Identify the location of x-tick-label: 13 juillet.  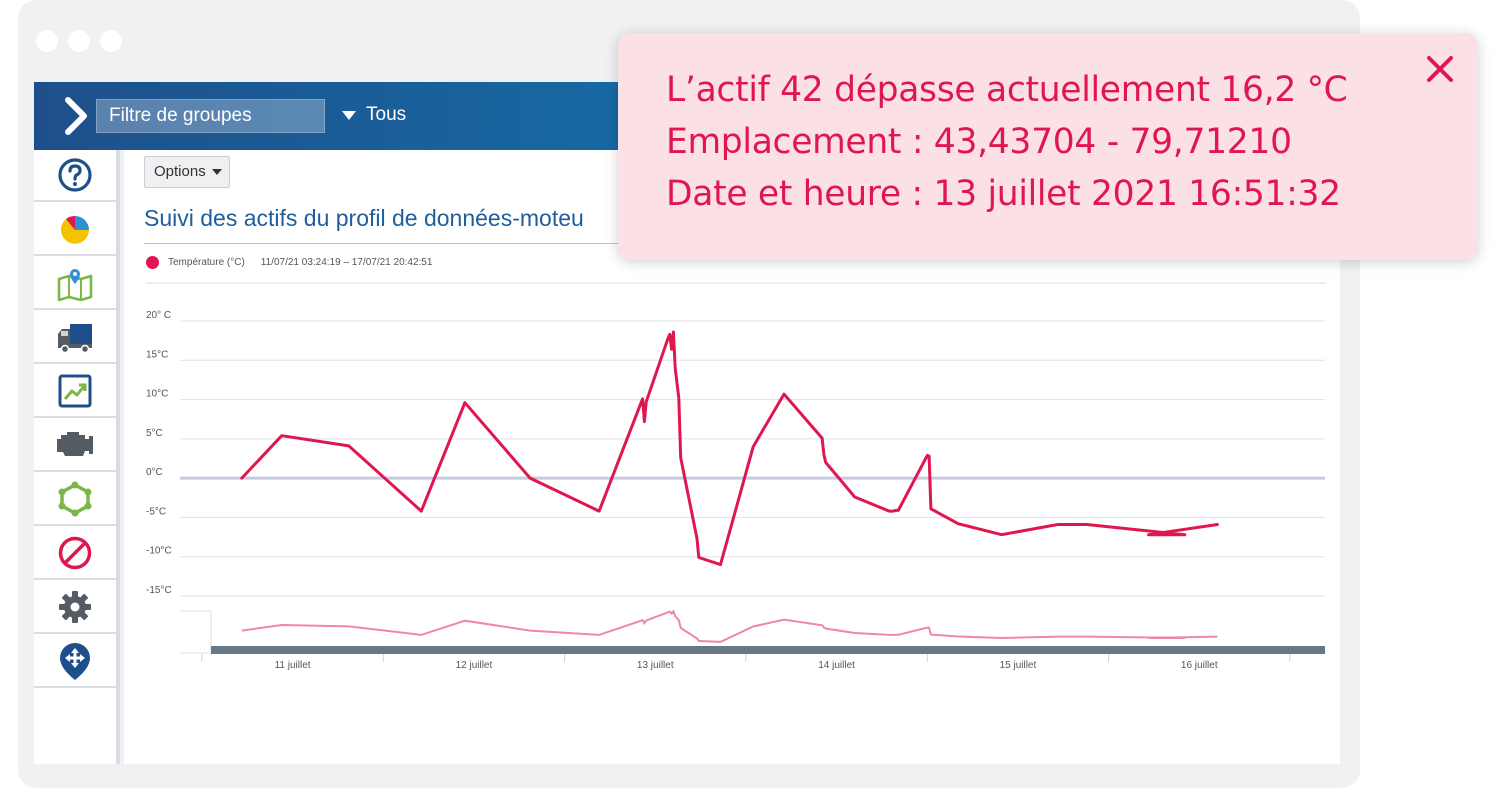
(655, 665).